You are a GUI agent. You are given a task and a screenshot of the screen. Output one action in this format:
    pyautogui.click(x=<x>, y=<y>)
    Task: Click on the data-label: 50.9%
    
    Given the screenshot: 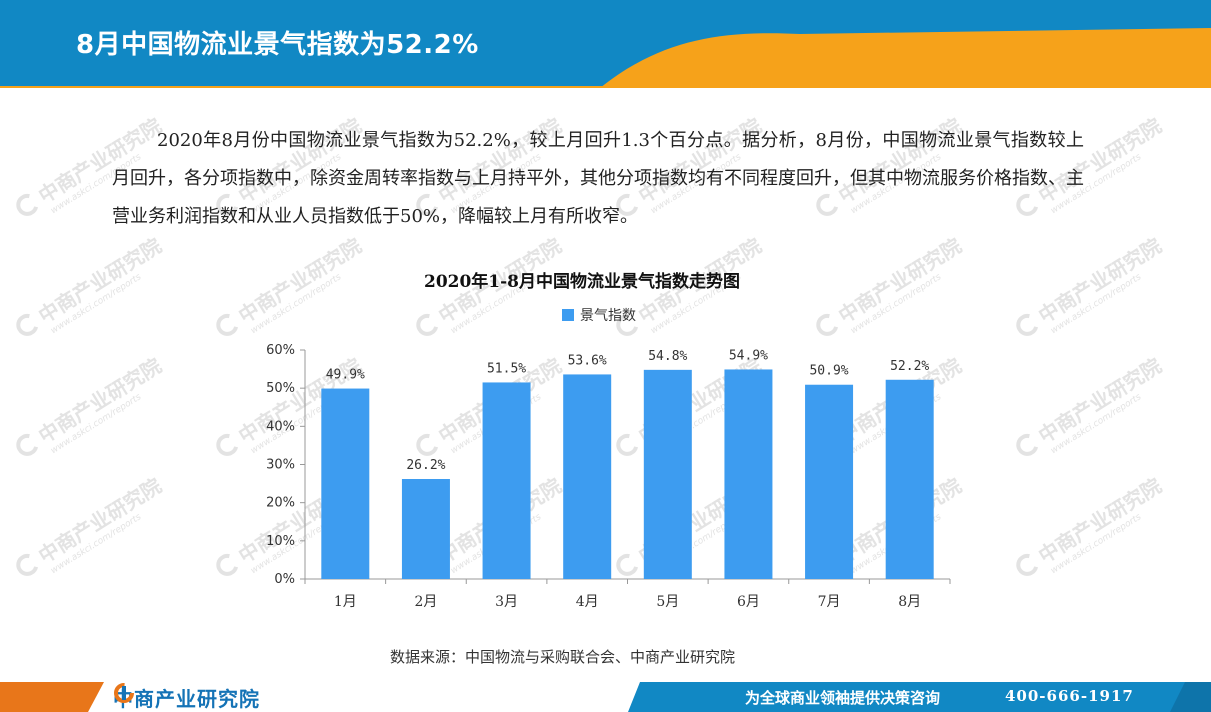 What is the action you would take?
    pyautogui.click(x=828, y=371)
    